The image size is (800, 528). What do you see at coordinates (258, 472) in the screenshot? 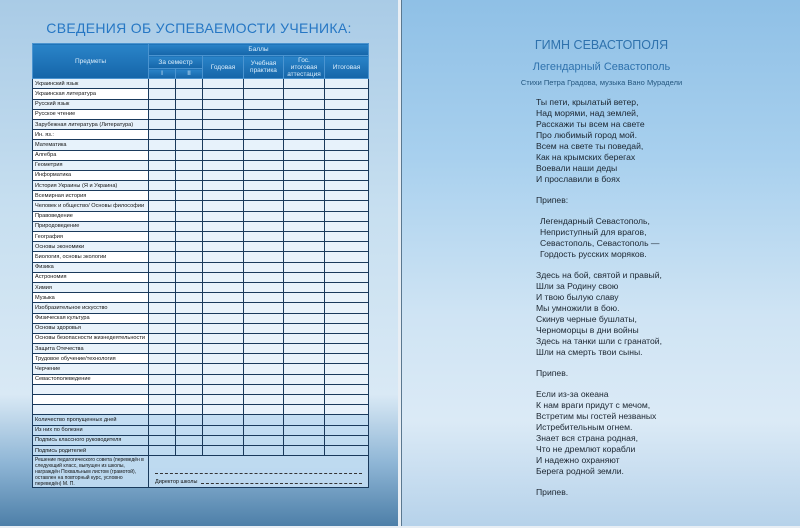
I see `signature-cell: Директор школы` at bounding box center [258, 472].